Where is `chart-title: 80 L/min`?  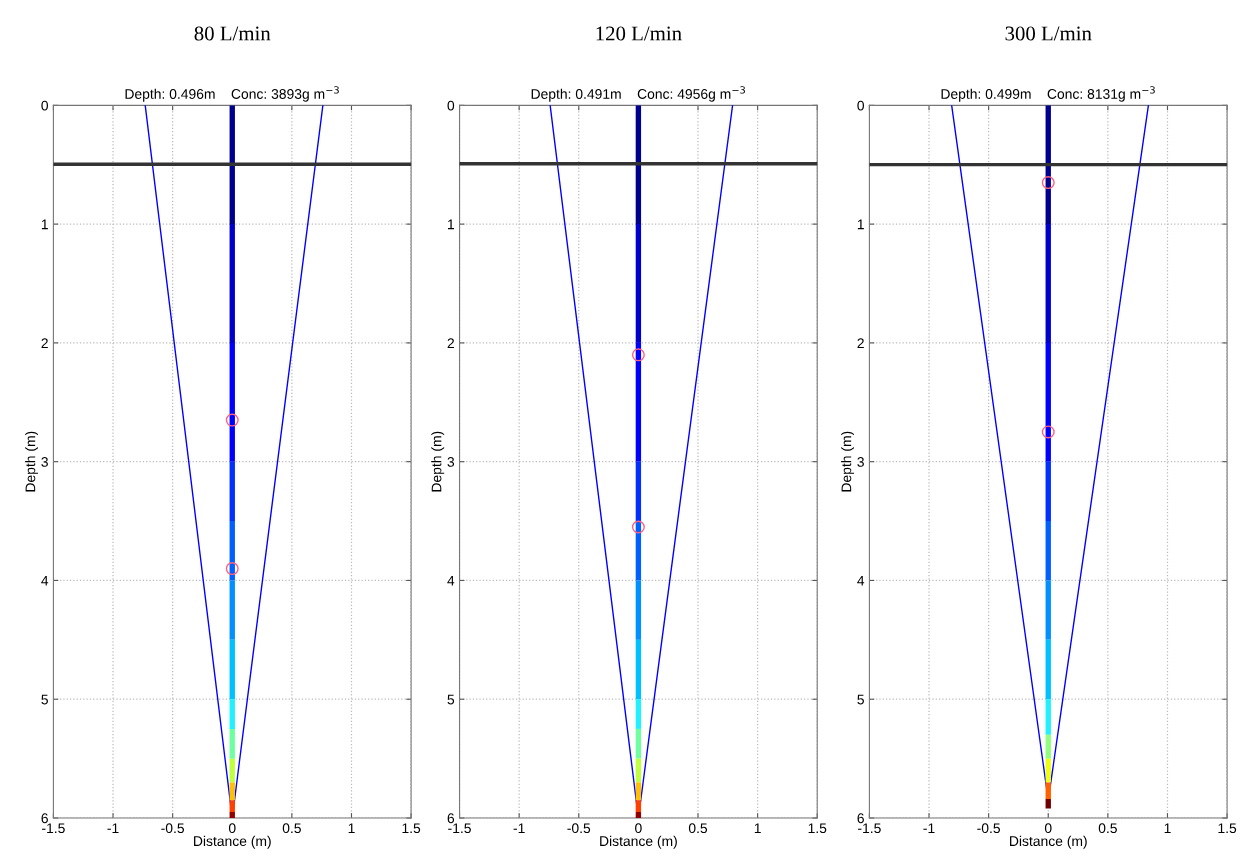 chart-title: 80 L/min is located at coordinates (232, 33).